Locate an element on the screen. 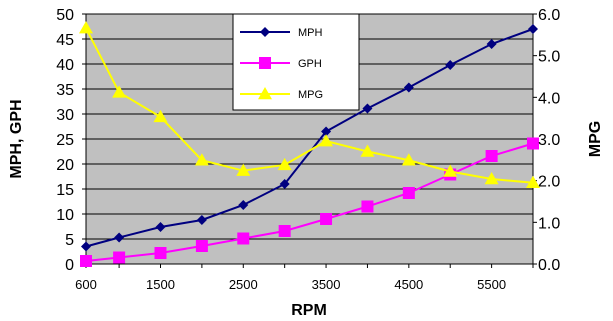  x-tick-label: 1500 is located at coordinates (160, 284).